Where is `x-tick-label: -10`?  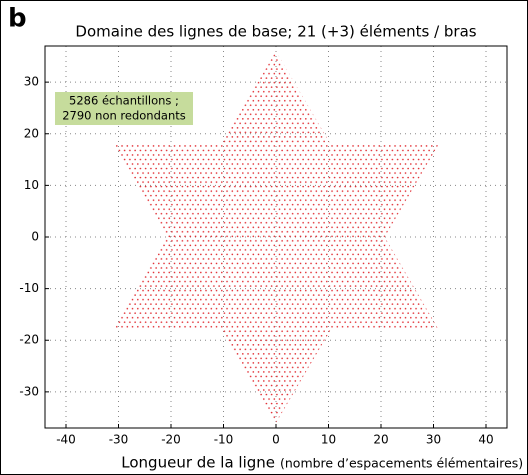
x-tick-label: -10 is located at coordinates (224, 440).